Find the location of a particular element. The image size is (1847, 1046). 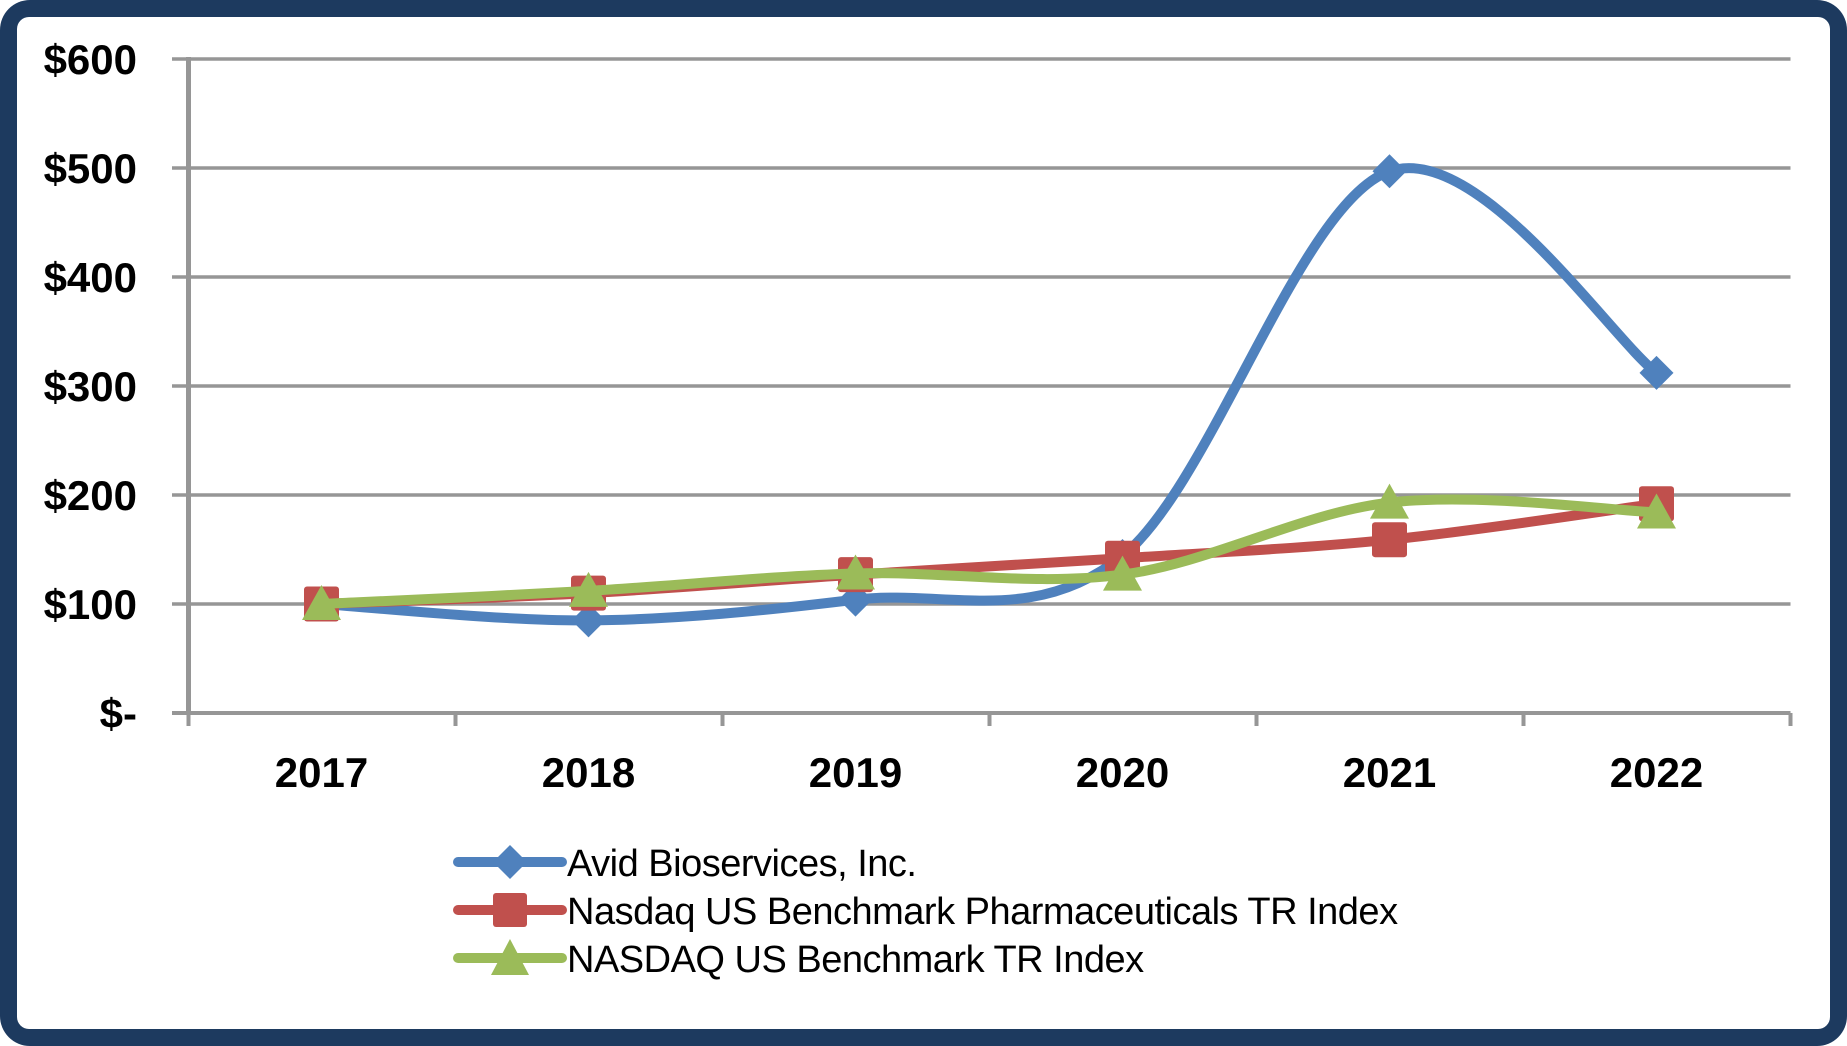

y-tick-label-300: $300 is located at coordinates (90, 386).